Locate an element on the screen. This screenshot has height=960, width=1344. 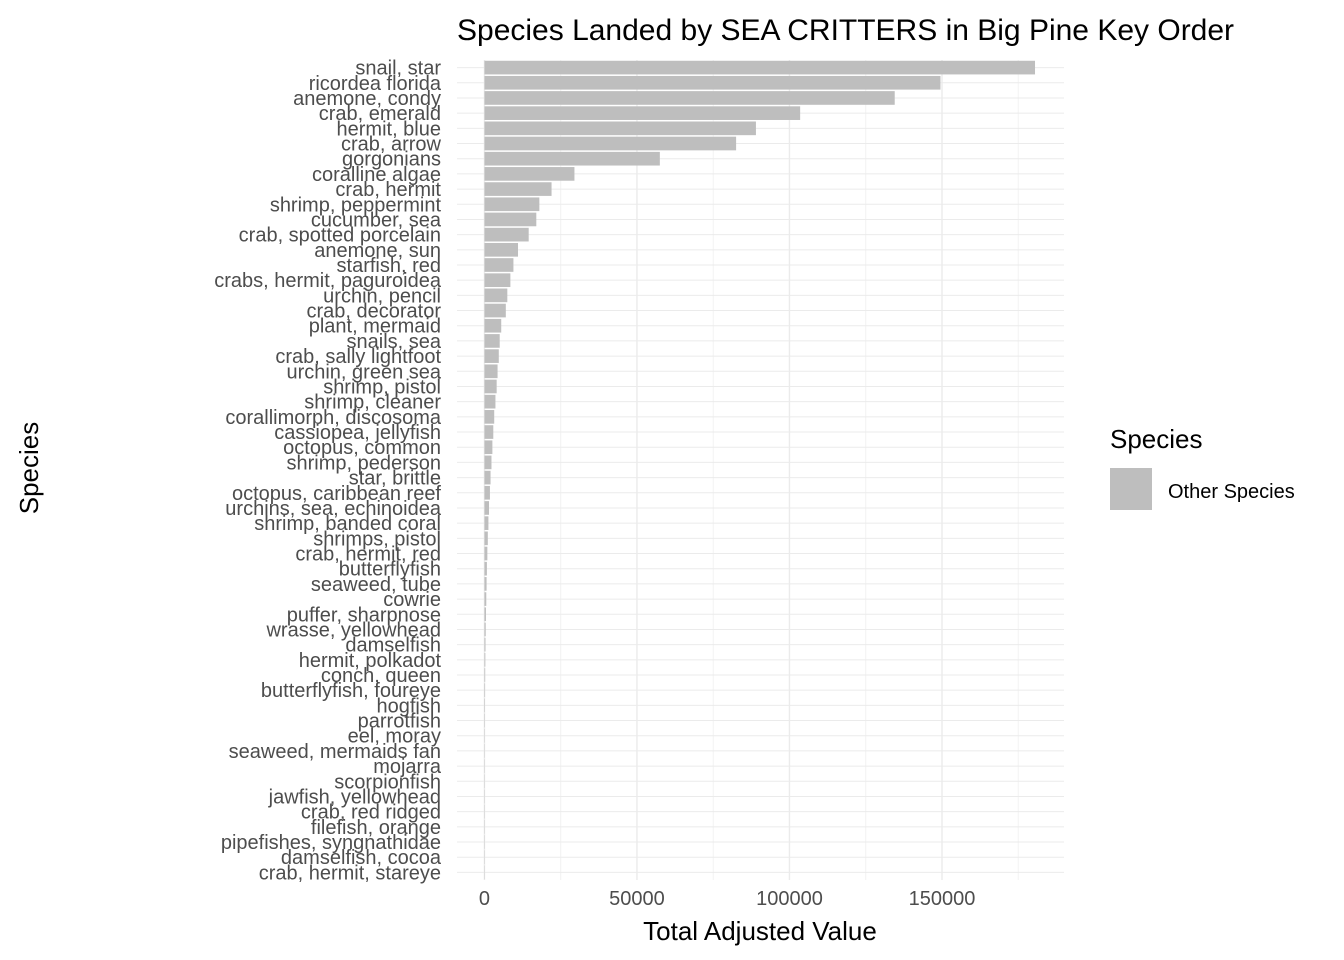
x-tick-labels: 0 50000 100000 150000 is located at coordinates (727, 899).